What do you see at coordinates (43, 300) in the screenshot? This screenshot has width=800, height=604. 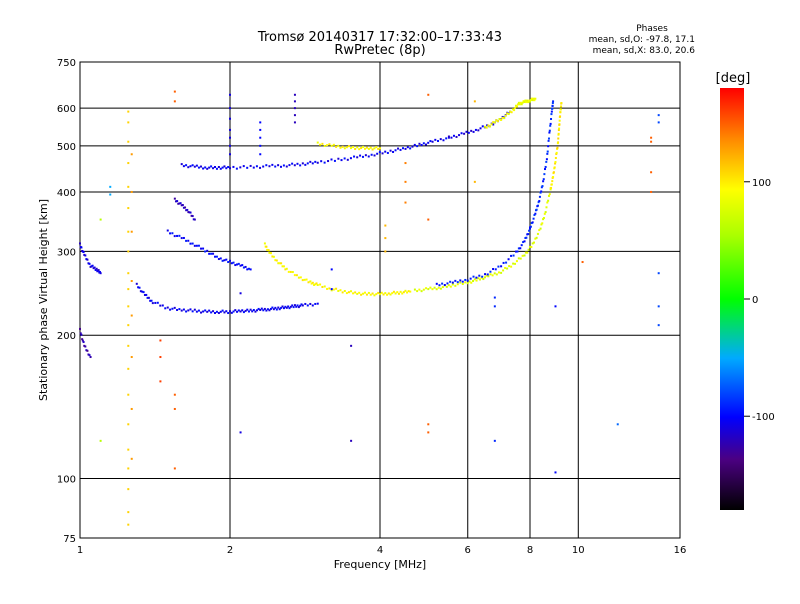 I see `y-axis-label: Stationary phase Virtual Height [km]` at bounding box center [43, 300].